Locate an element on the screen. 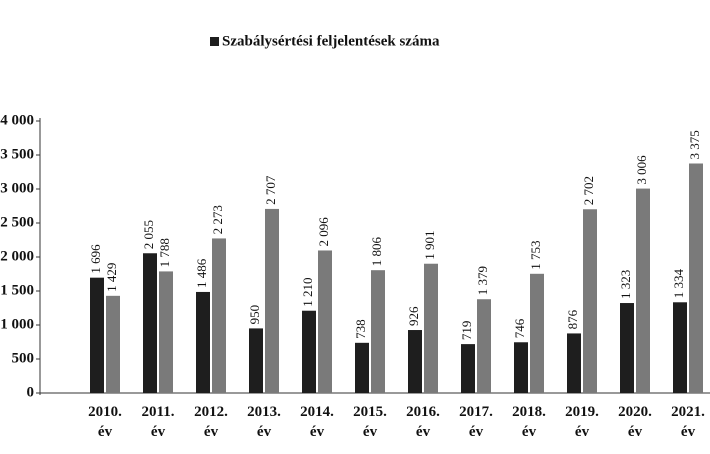 The image size is (710, 454). value-label: 2 273 is located at coordinates (217, 219).